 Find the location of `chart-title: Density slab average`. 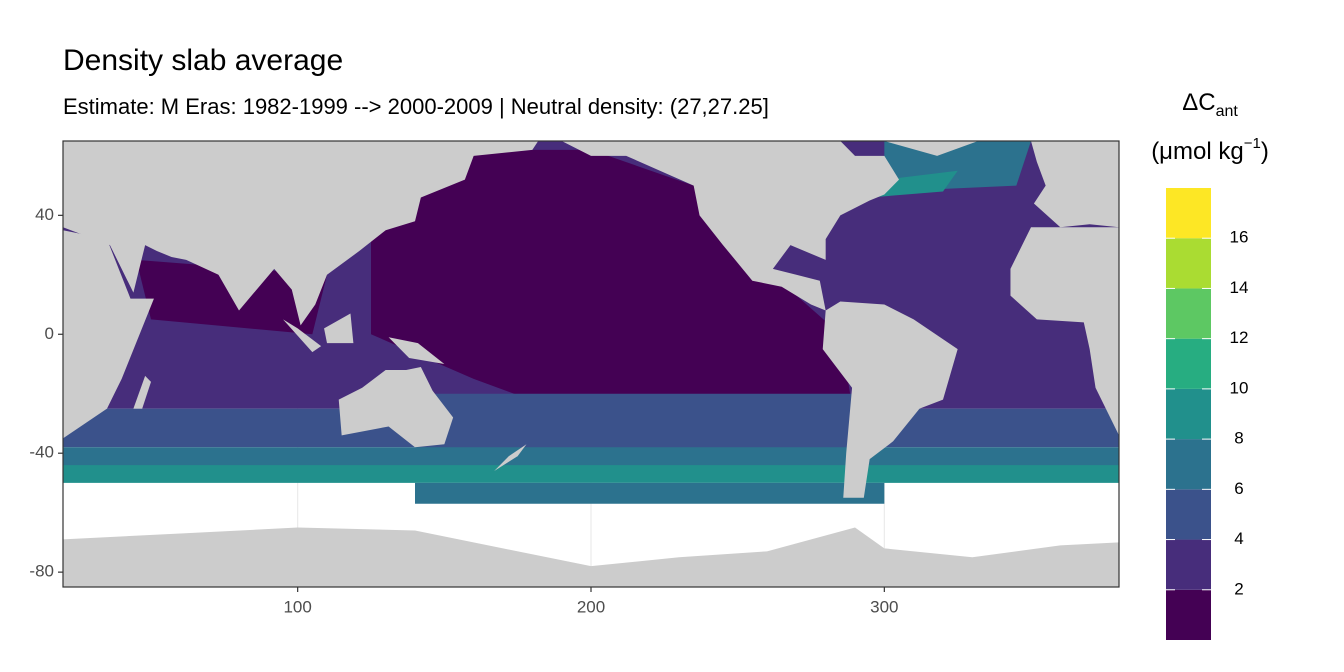

chart-title: Density slab average is located at coordinates (203, 60).